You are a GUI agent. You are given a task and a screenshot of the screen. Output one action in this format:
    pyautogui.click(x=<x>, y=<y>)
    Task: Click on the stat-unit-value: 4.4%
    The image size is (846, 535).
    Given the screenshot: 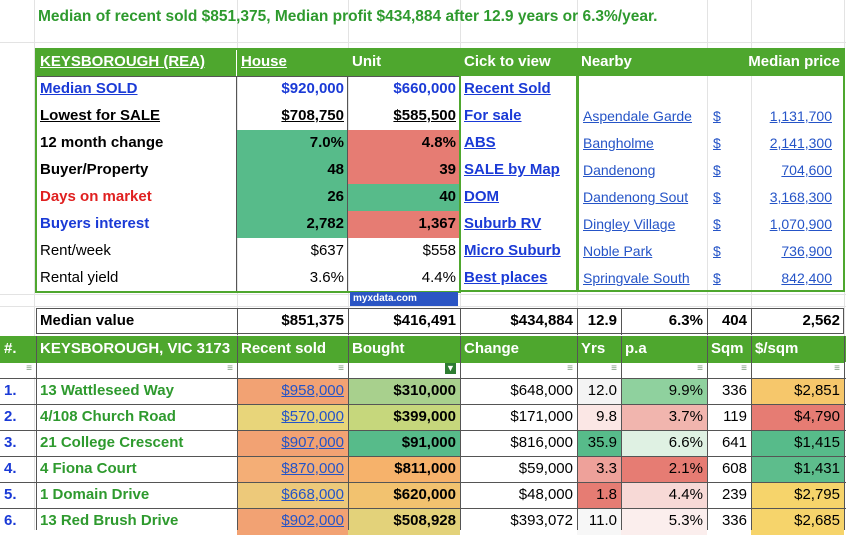 What is the action you would take?
    pyautogui.click(x=438, y=277)
    